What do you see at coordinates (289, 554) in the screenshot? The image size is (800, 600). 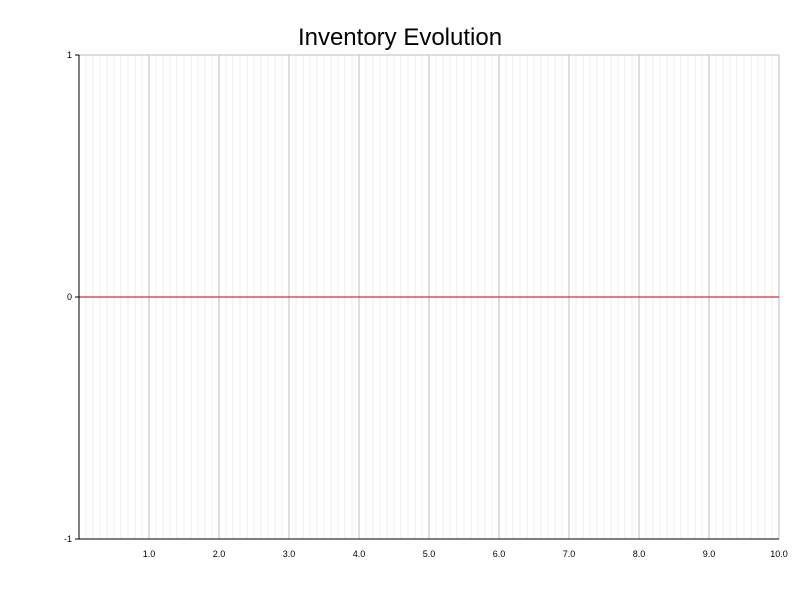 I see `x-tick-label: 3.0` at bounding box center [289, 554].